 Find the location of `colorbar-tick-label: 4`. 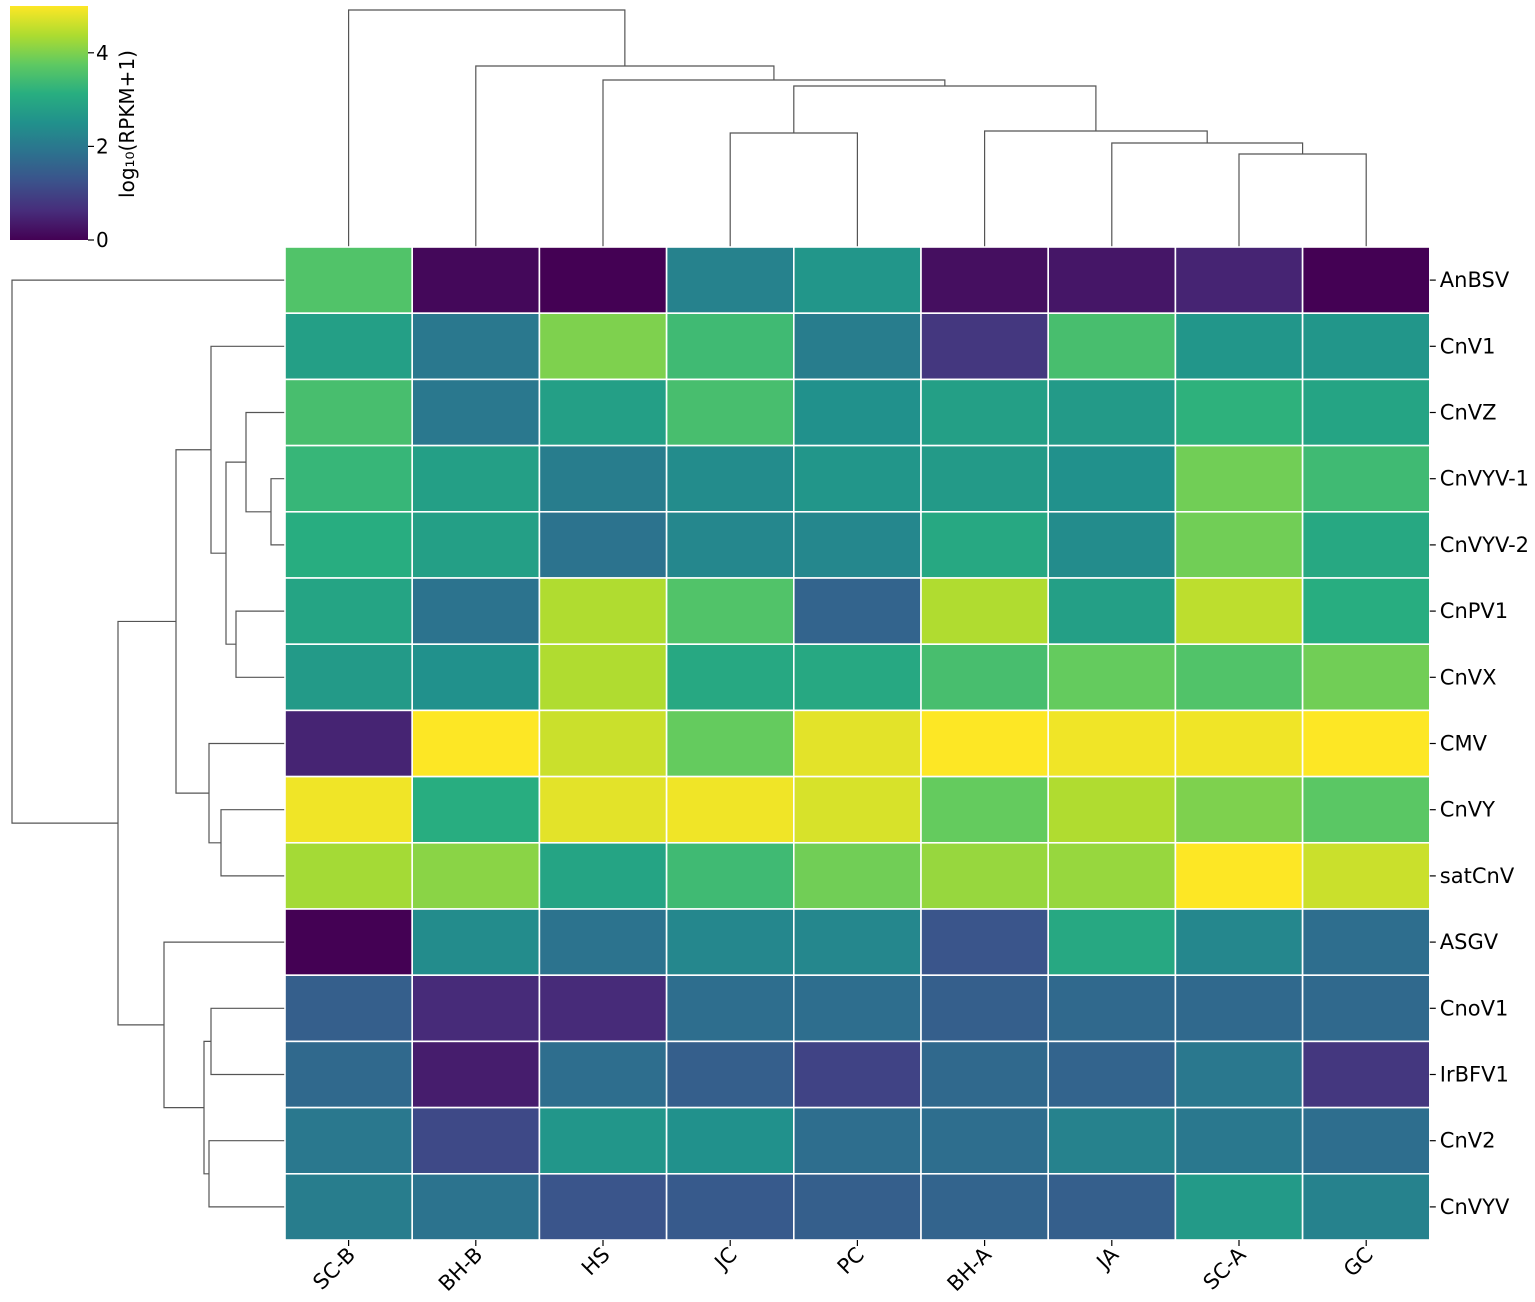

colorbar-tick-label: 4 is located at coordinates (102, 53).